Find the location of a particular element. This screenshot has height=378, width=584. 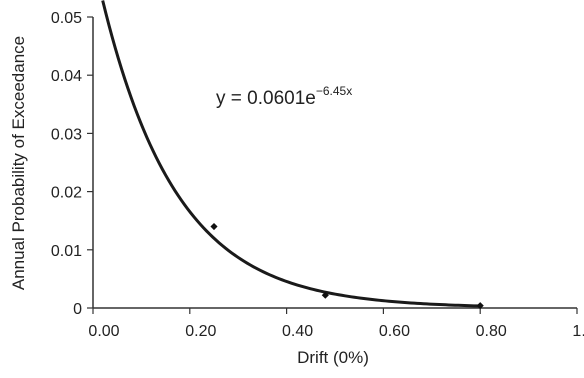

x-tick-label: 0.80 is located at coordinates (491, 331).